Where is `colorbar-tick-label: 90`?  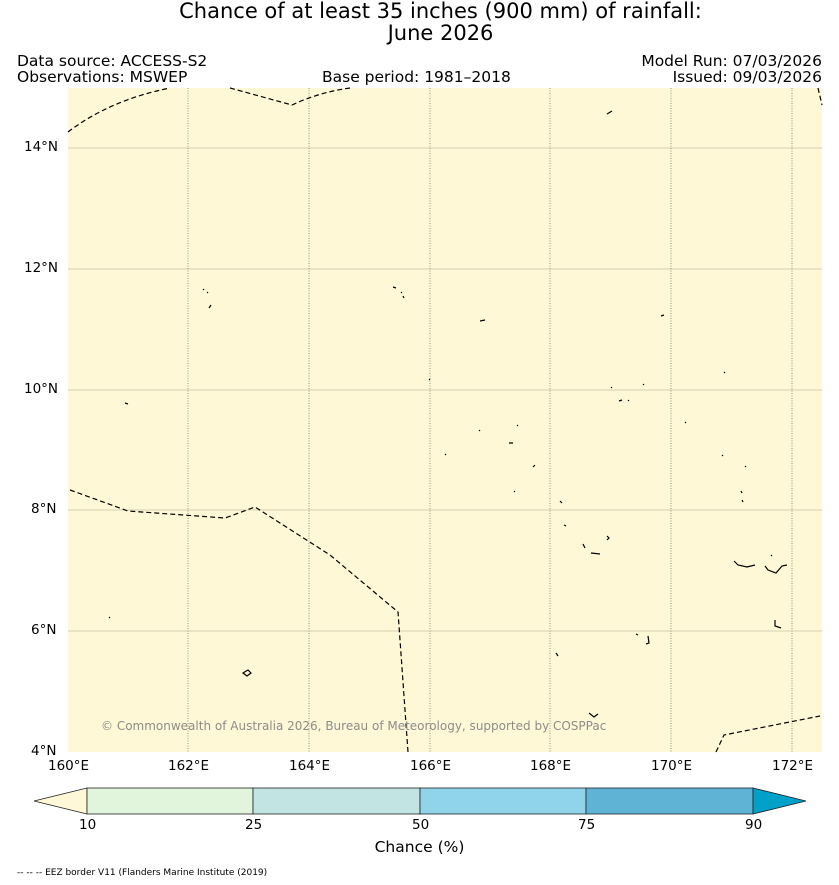
colorbar-tick-label: 90 is located at coordinates (754, 825).